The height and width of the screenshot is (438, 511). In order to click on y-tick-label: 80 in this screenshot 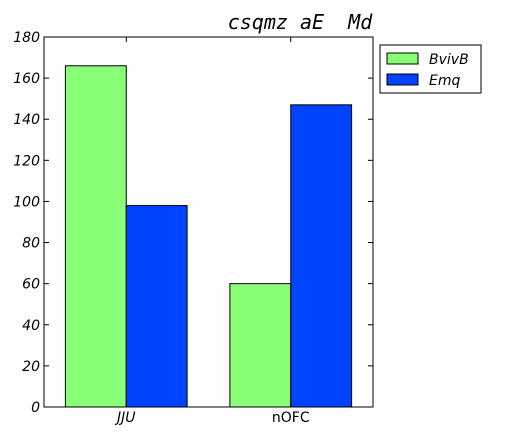, I will do `click(31, 244)`.